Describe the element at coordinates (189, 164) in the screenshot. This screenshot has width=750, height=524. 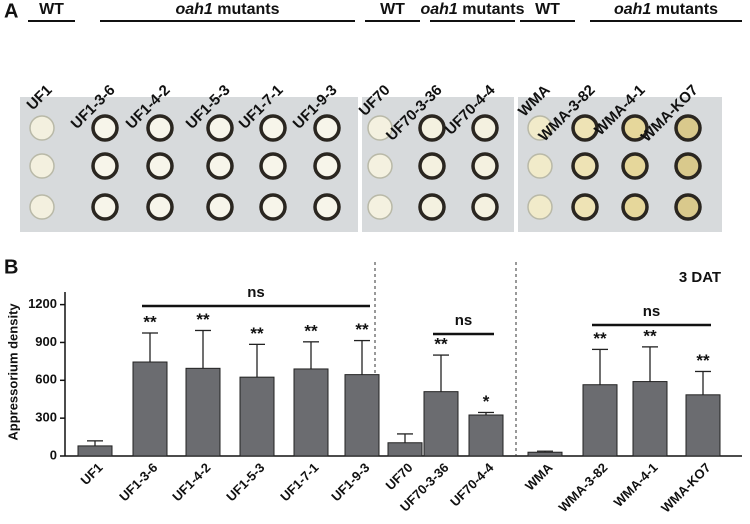
I see `plate-photo` at that location.